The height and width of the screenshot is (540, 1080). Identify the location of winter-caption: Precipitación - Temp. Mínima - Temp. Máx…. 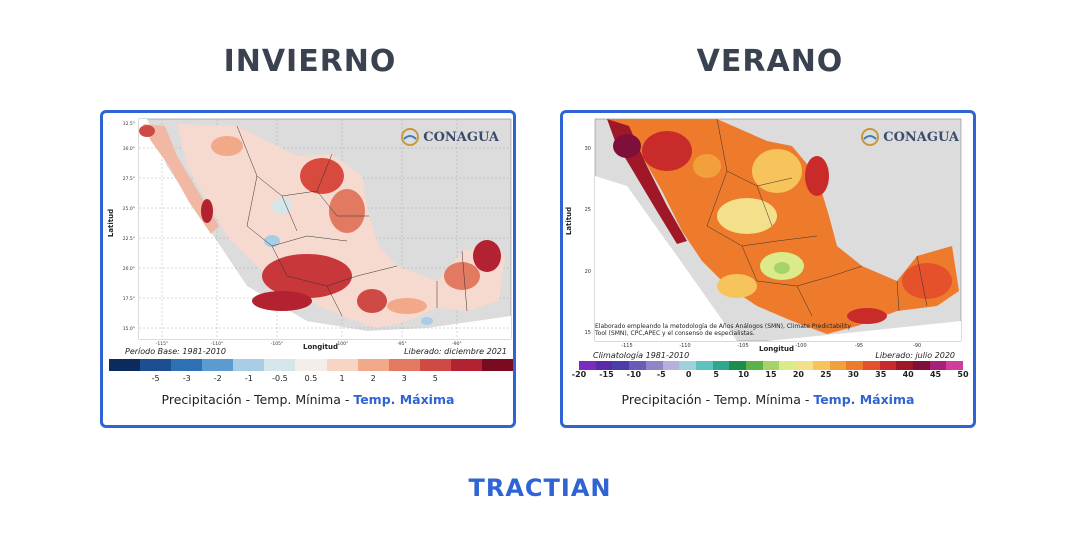
(308, 399).